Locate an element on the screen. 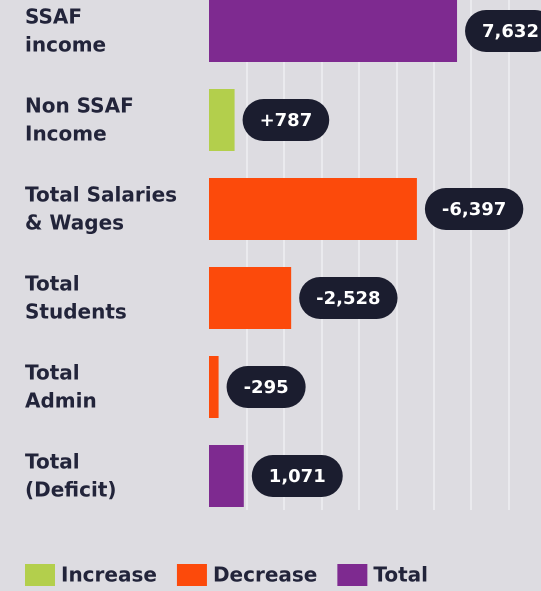 The height and width of the screenshot is (591, 541). category-label: Admin is located at coordinates (61, 401).